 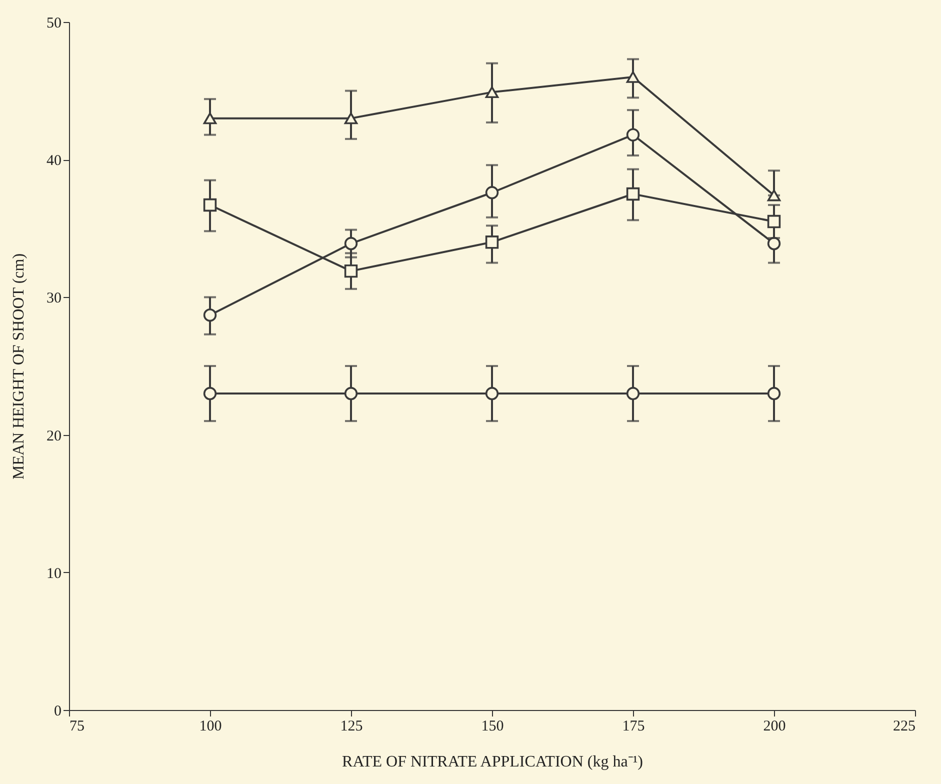 What do you see at coordinates (633, 726) in the screenshot?
I see `x-tick-label: 175` at bounding box center [633, 726].